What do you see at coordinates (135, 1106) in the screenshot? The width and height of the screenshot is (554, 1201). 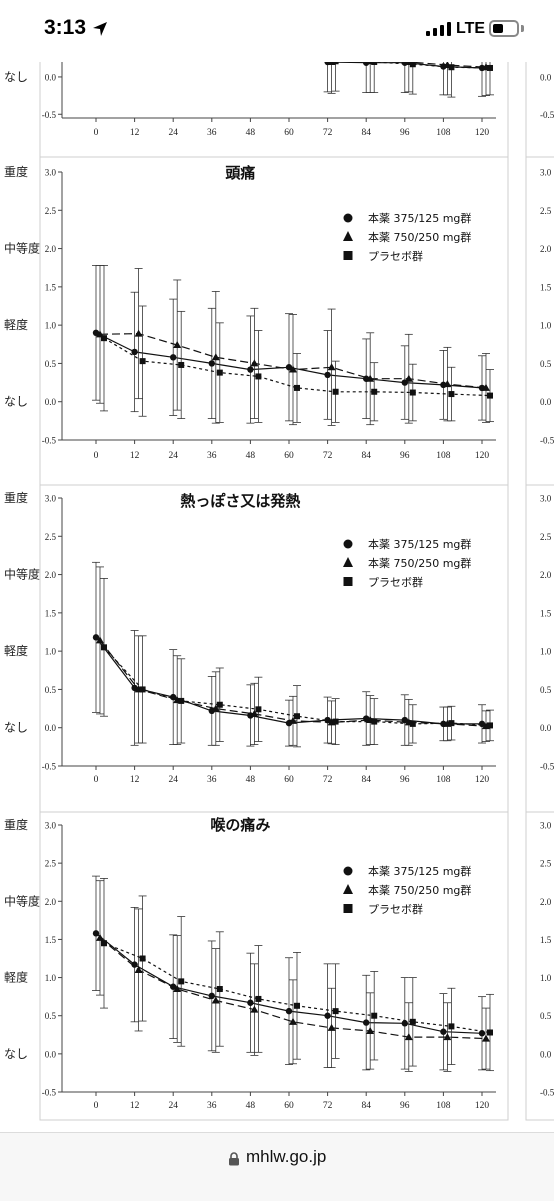 I see `x-tick-label: 12` at bounding box center [135, 1106].